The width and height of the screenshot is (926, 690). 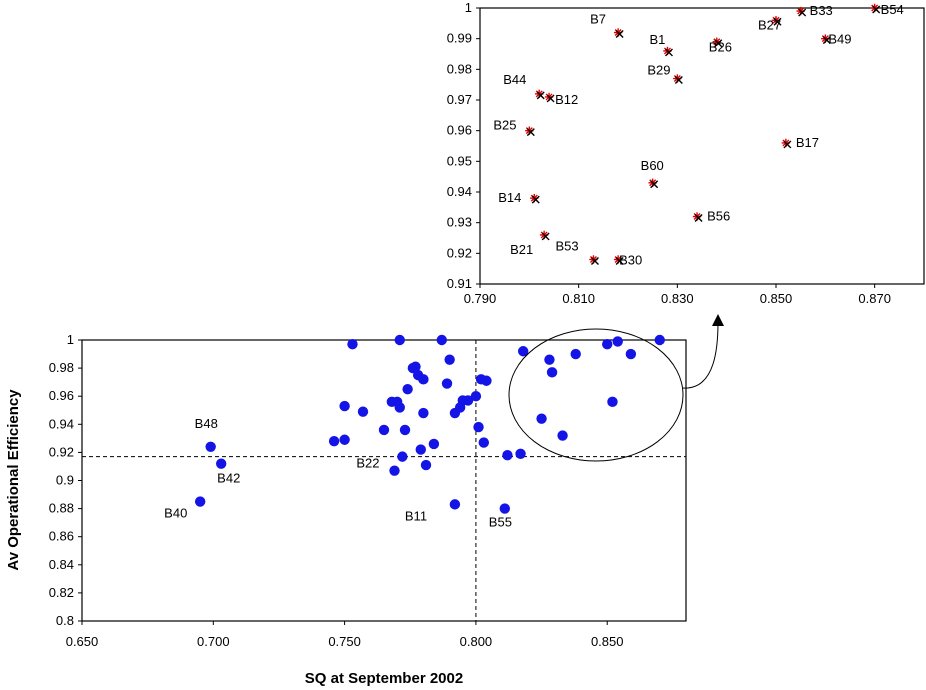 I want to click on main-y-tick-label: 0.98, so click(x=61, y=367).